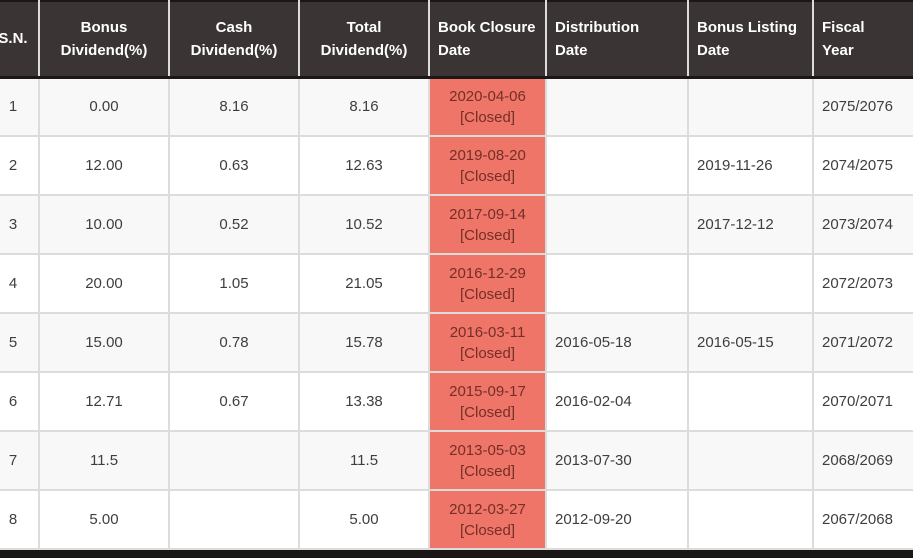 The height and width of the screenshot is (559, 913). Describe the element at coordinates (750, 165) in the screenshot. I see `cell-bonus-listing-date: 2019-11-26` at that location.